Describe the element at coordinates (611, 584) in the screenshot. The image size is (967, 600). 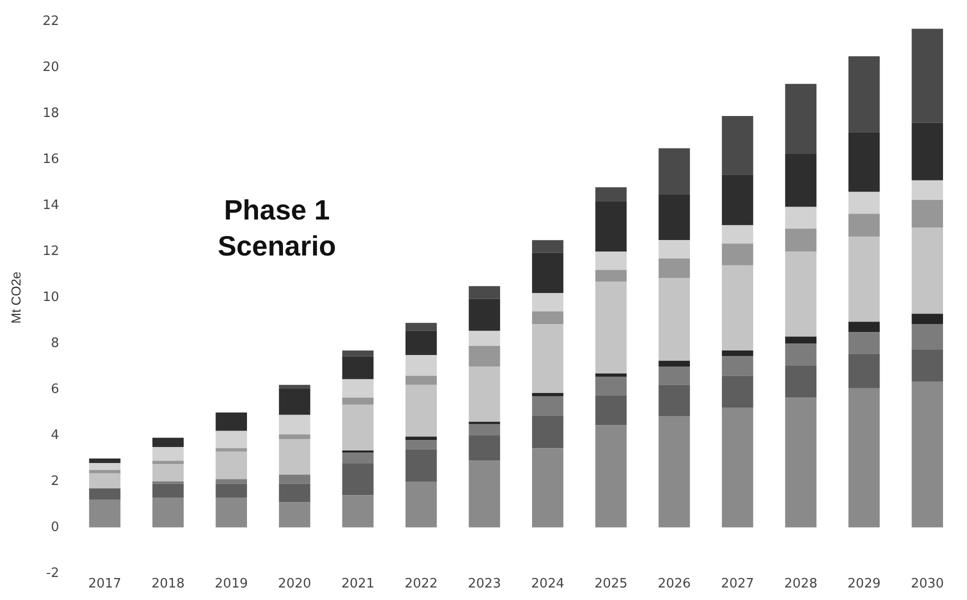
I see `x-tick-label: 2025` at that location.